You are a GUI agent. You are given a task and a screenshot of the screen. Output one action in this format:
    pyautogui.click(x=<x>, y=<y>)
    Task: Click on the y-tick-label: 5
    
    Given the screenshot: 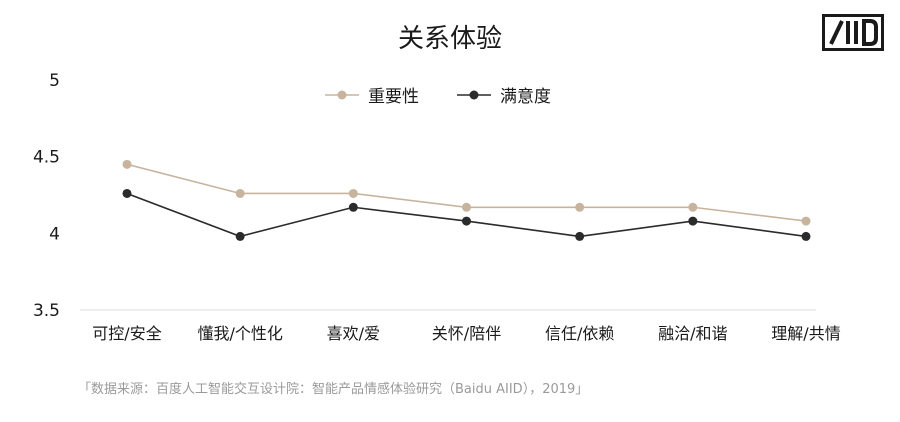 What is the action you would take?
    pyautogui.click(x=54, y=81)
    